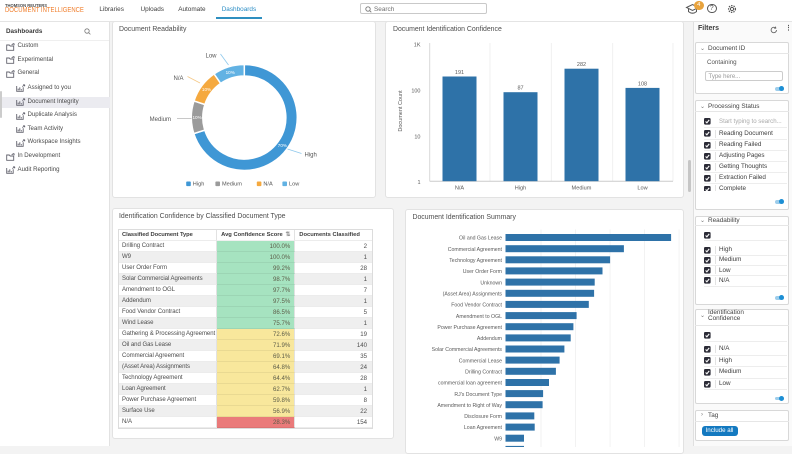  What do you see at coordinates (498, 439) in the screenshot?
I see `svg-text: W9` at bounding box center [498, 439].